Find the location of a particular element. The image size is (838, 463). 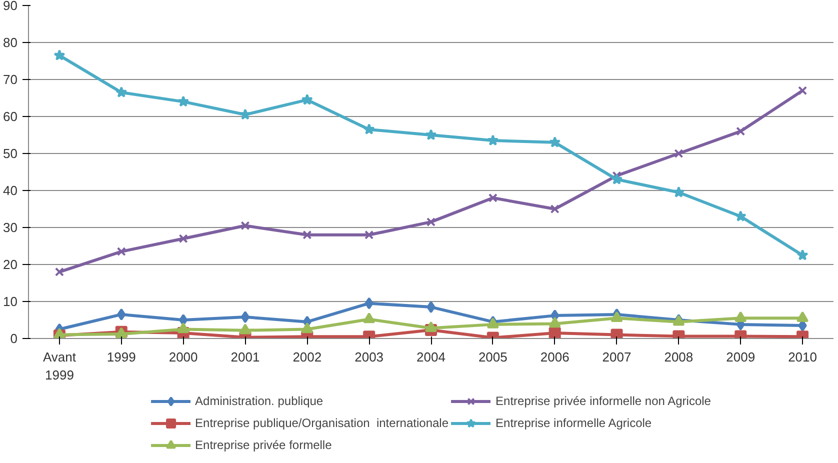

x-tick-label: 2001 is located at coordinates (245, 357).